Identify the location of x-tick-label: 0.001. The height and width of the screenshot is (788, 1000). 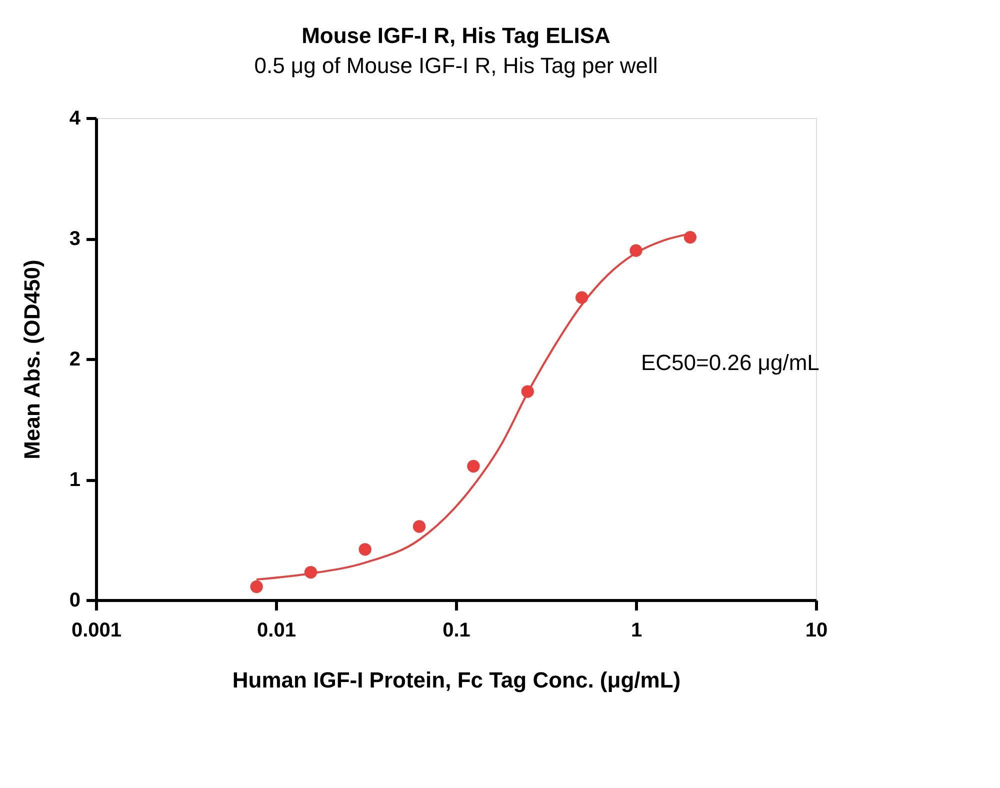
(96, 631).